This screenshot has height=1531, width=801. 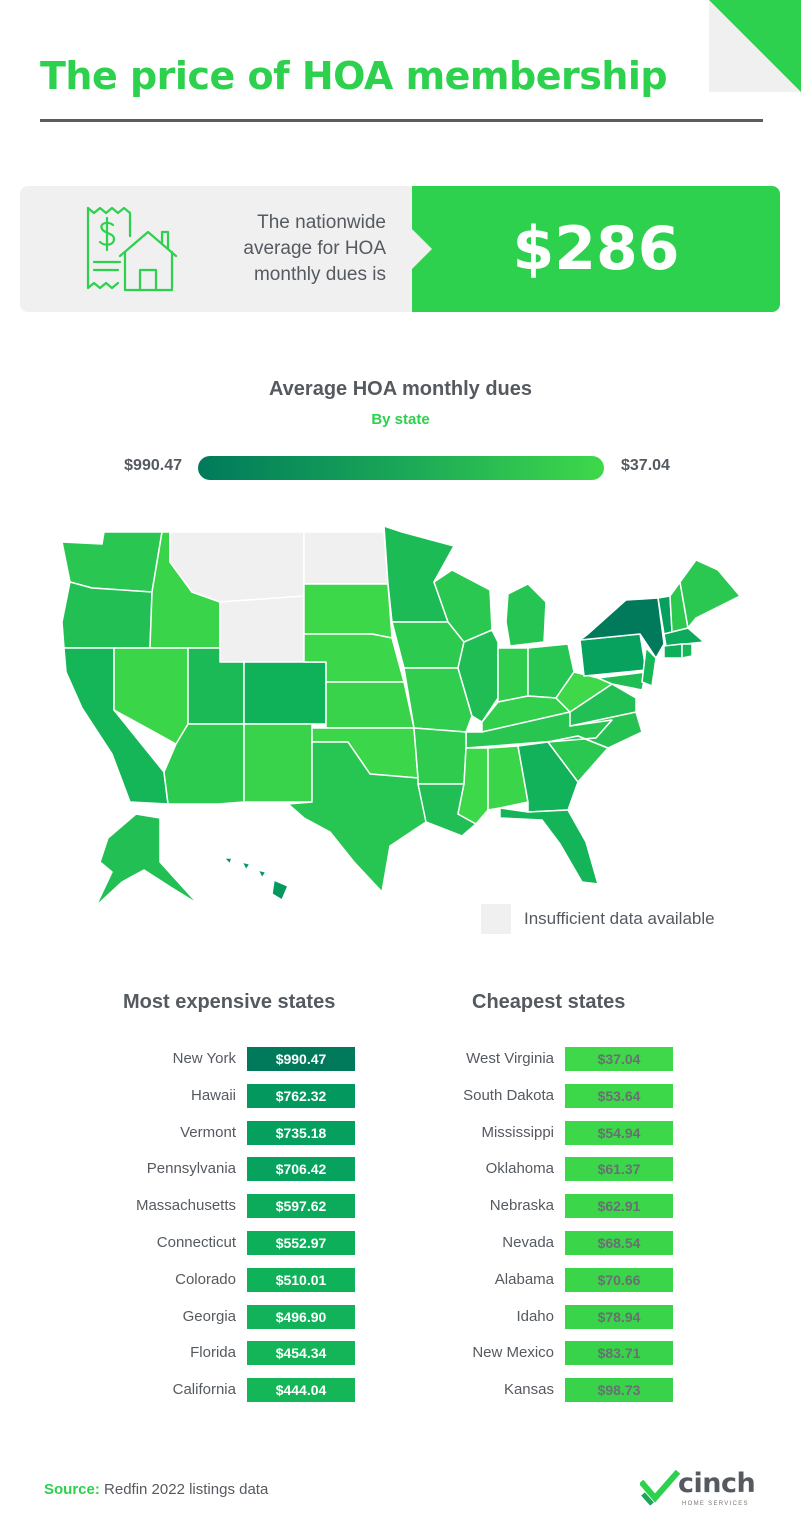 I want to click on rank-state-name: Georgia, so click(x=209, y=1316).